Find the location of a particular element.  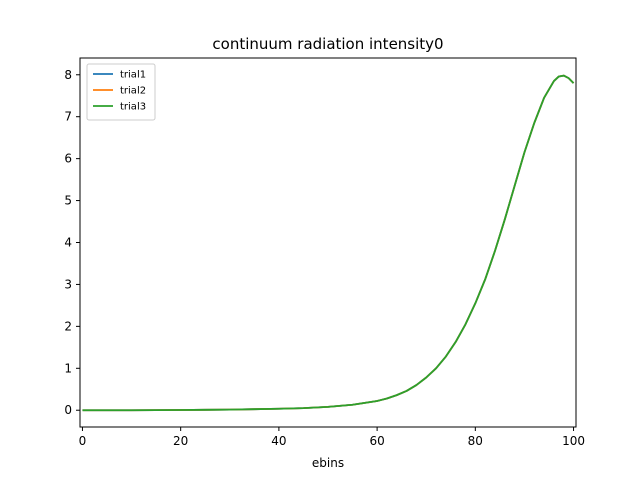

y-tick-label: 3 is located at coordinates (68, 284).